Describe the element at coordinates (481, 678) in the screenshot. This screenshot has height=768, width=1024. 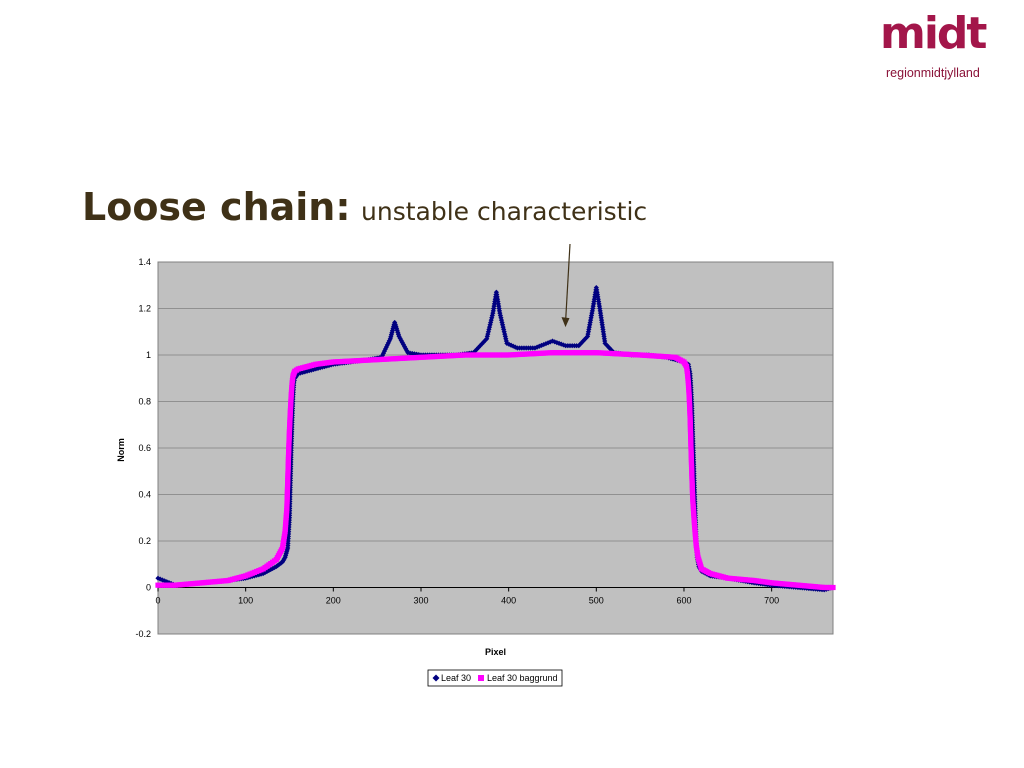
I see `legend-marker-leaf-30-baggrund` at that location.